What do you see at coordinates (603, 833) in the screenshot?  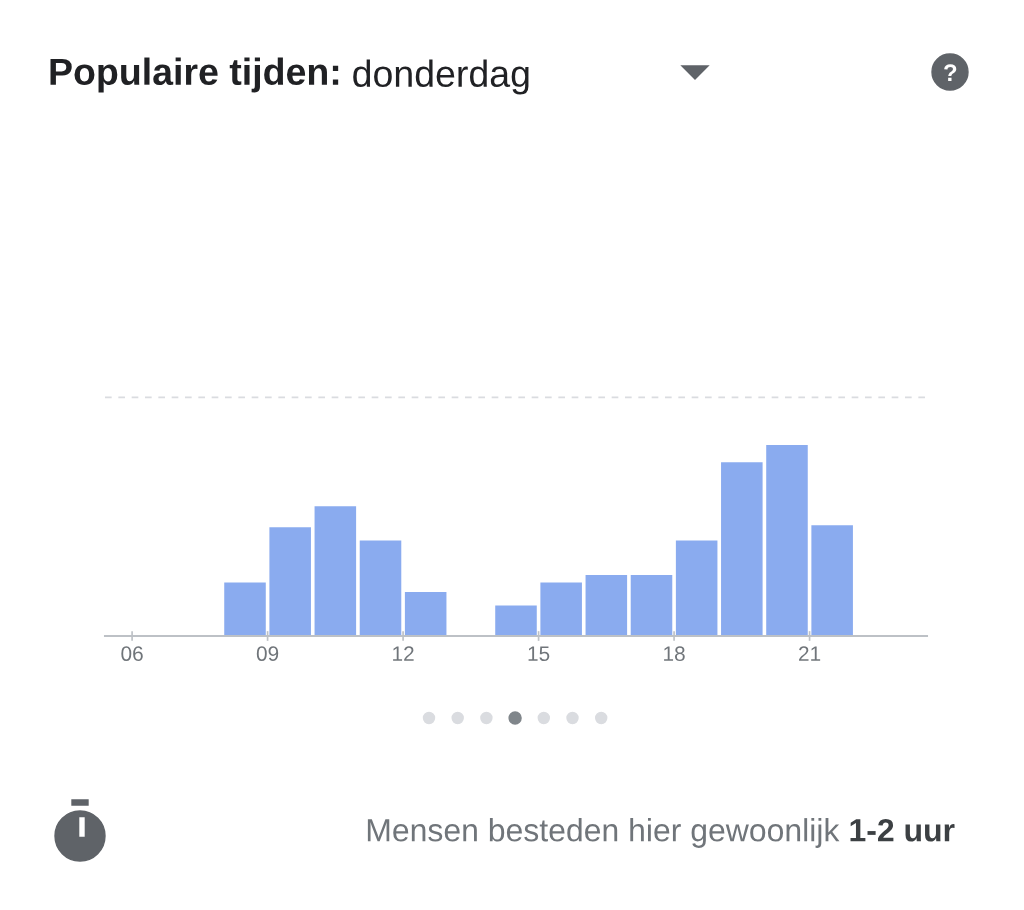 I see `text: Mensen besteden hier gewoonlijk` at bounding box center [603, 833].